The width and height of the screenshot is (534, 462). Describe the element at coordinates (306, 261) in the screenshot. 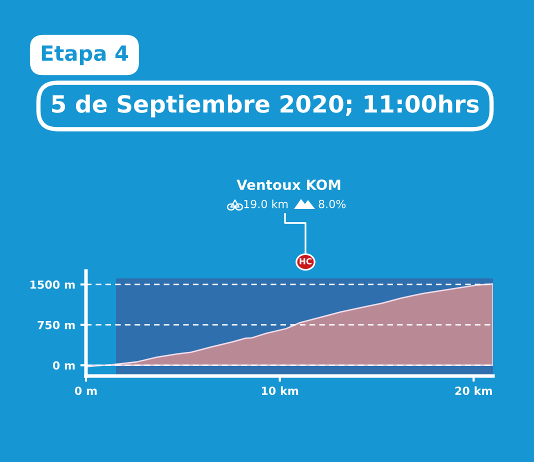

I see `text: HC` at that location.